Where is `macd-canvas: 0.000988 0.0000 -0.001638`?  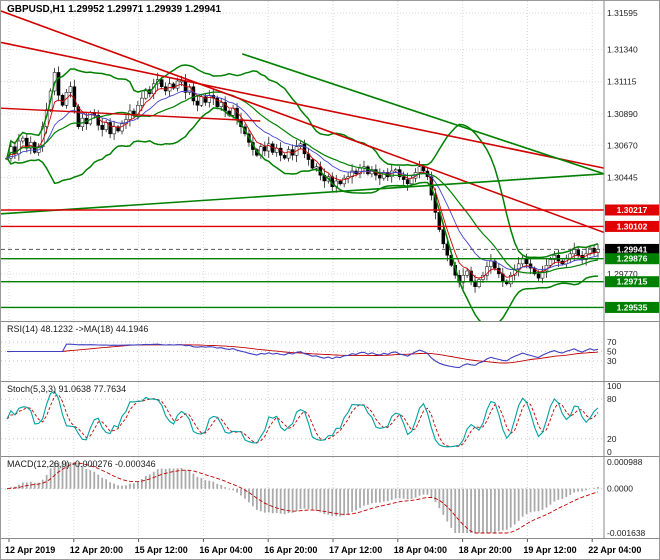
macd-canvas: 0.000988 0.0000 -0.001638 is located at coordinates (330, 497).